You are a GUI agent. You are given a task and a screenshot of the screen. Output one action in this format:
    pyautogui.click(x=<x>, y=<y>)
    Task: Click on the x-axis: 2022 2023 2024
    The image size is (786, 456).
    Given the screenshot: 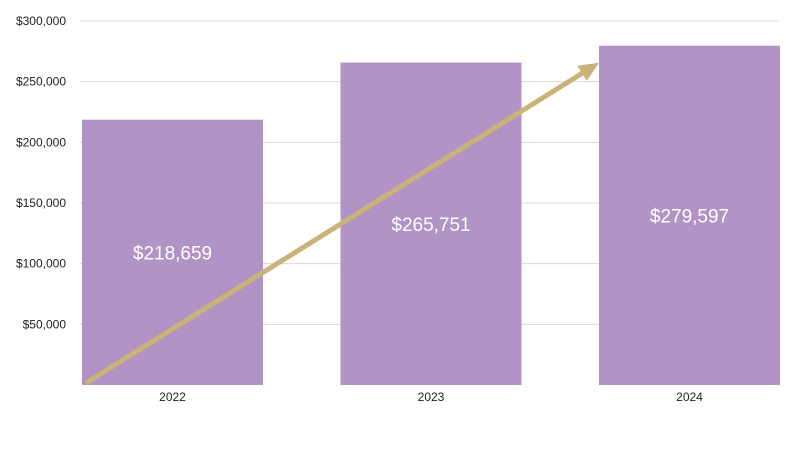 What is the action you would take?
    pyautogui.click(x=431, y=397)
    